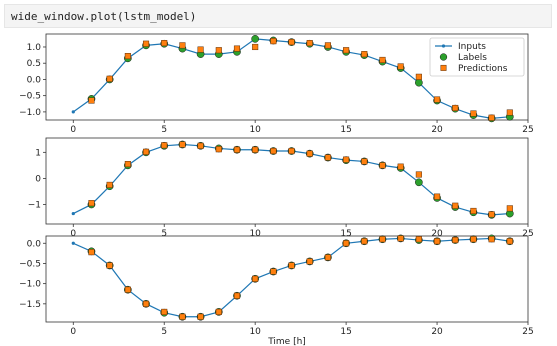  I want to click on y-tick-label: 1.0, so click(34, 48).